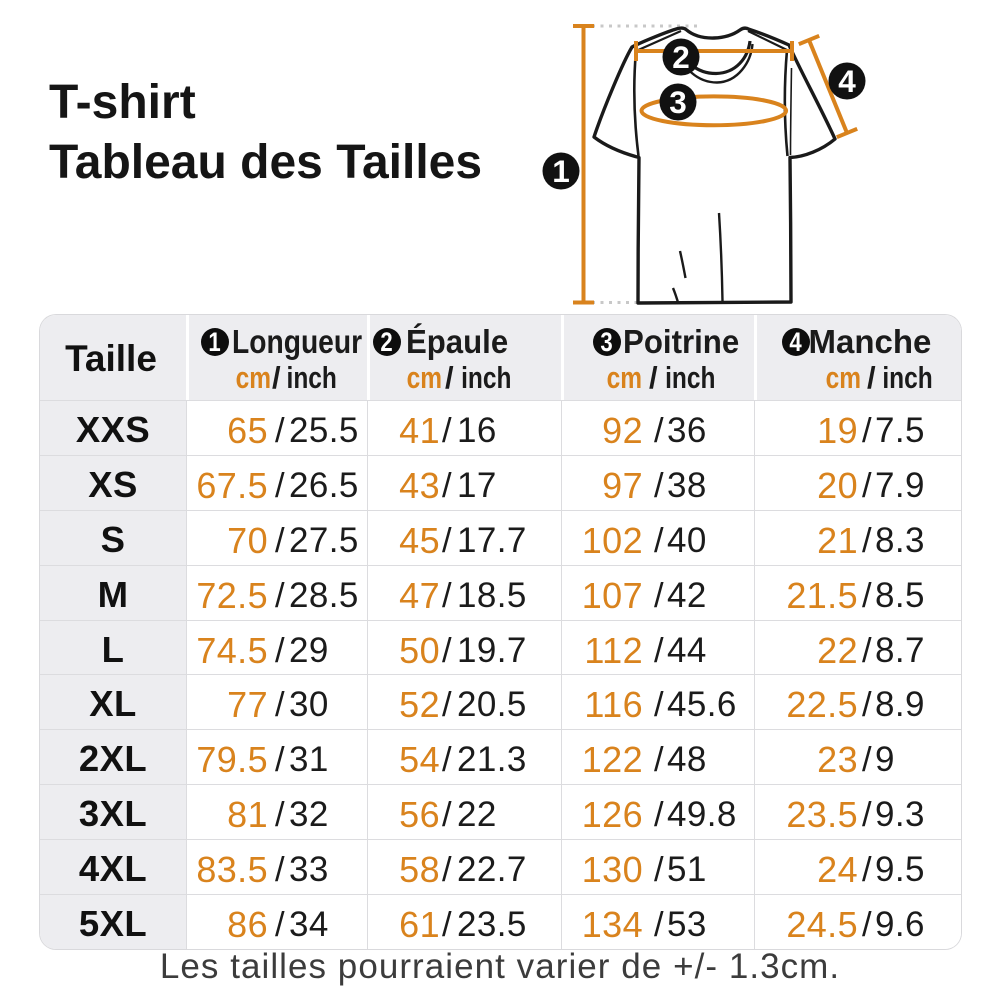 The height and width of the screenshot is (1000, 1000). What do you see at coordinates (678, 102) in the screenshot?
I see `svg-text: 3` at bounding box center [678, 102].